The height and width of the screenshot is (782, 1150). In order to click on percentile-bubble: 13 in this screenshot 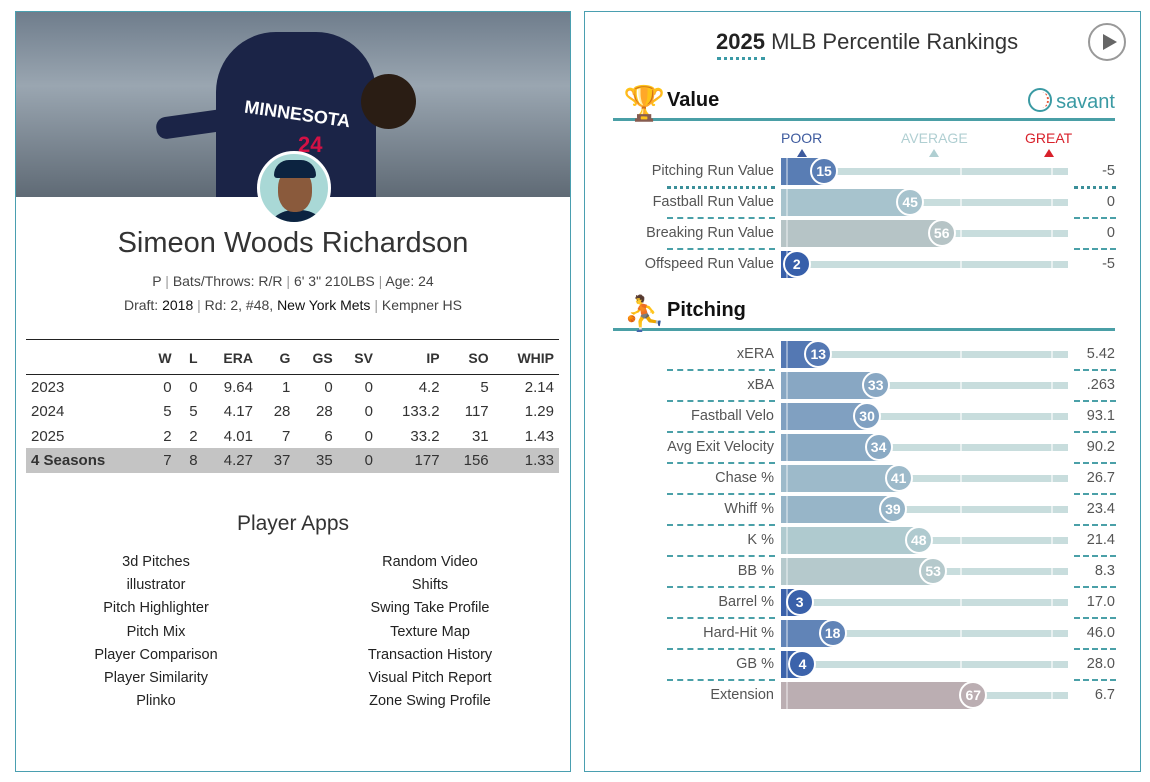, I will do `click(818, 354)`.